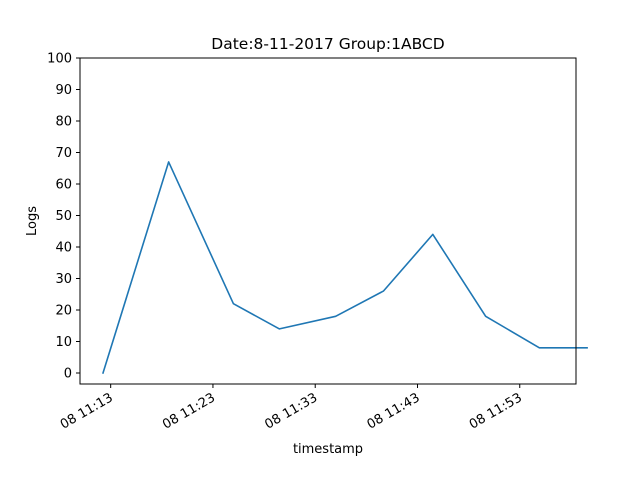 The height and width of the screenshot is (480, 640). Describe the element at coordinates (63, 248) in the screenshot. I see `y-tick-label: 40` at that location.